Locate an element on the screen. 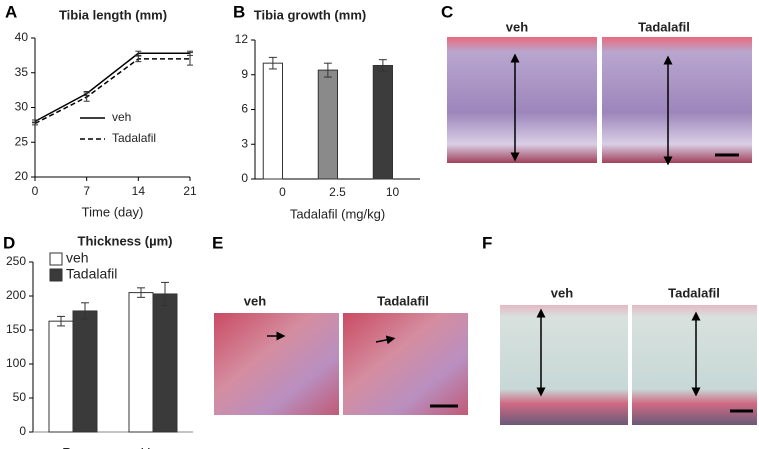  x-tick-label: Hyp is located at coordinates (153, 447).